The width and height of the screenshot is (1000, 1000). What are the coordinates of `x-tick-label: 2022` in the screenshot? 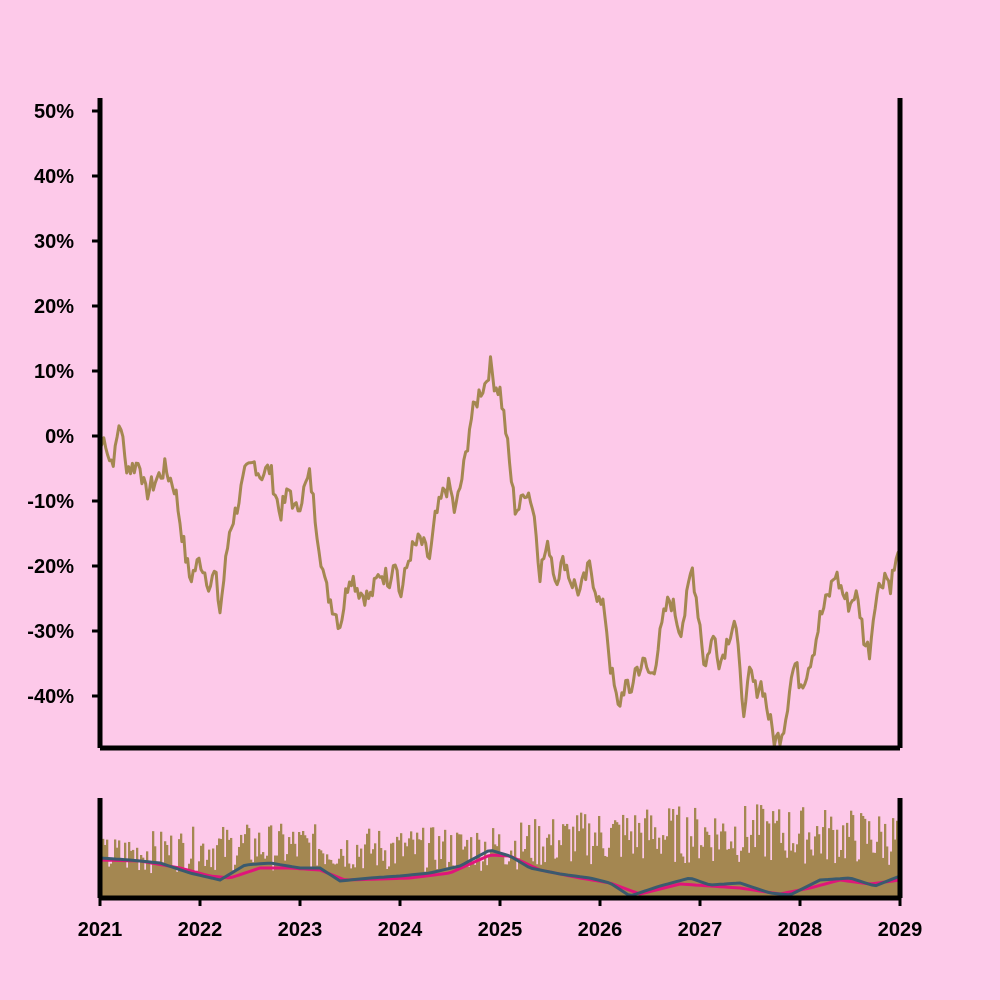 It's located at (200, 930).